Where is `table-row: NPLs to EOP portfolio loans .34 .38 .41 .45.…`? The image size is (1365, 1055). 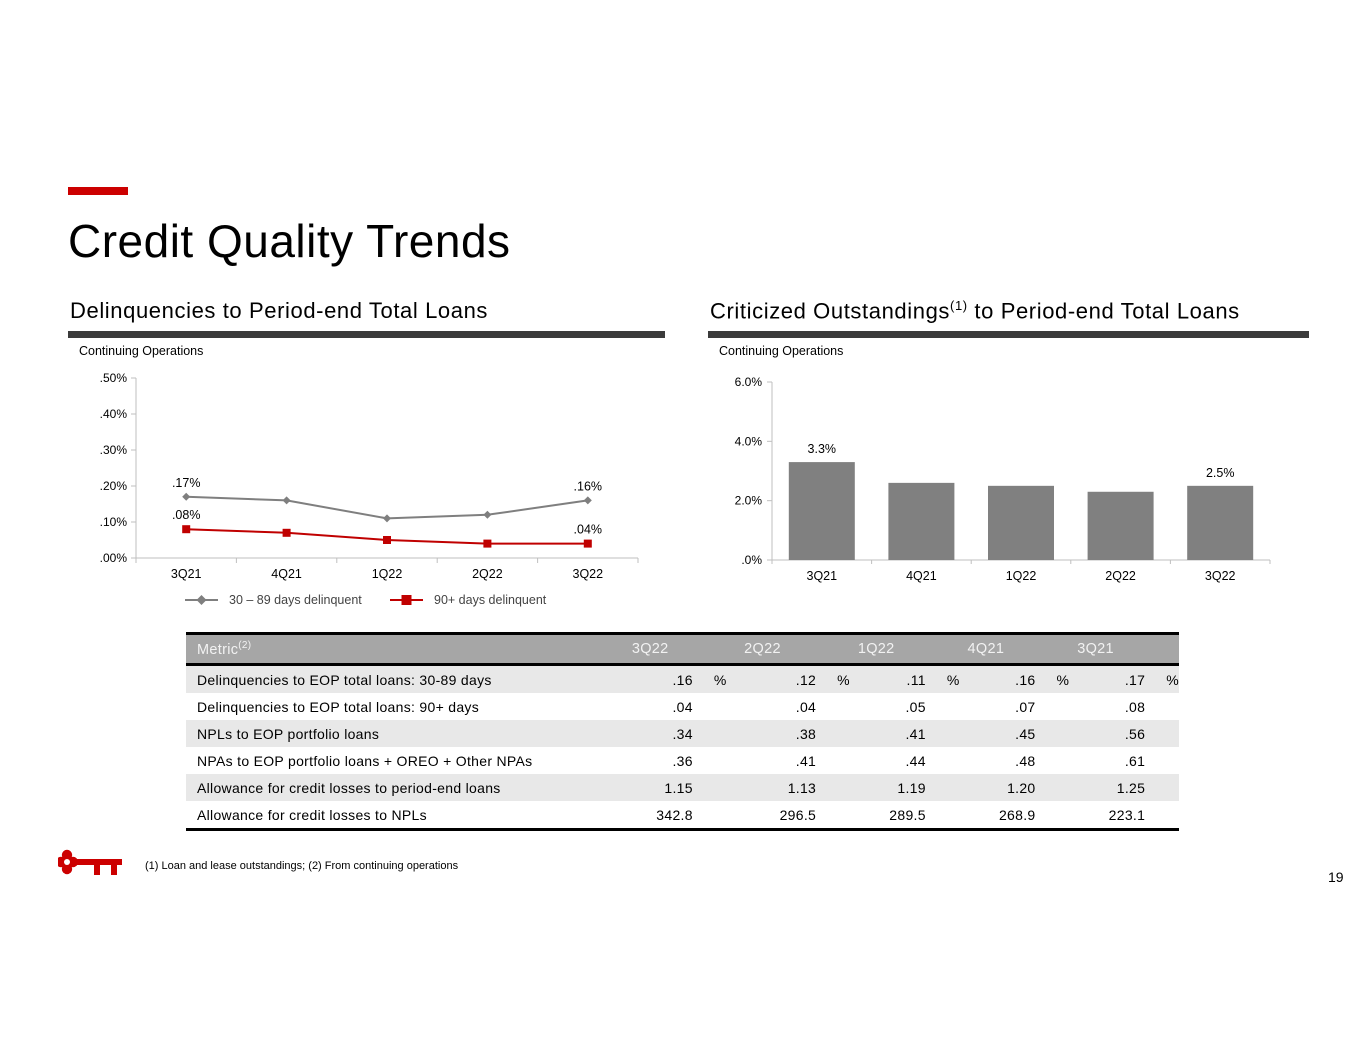
table-row: NPLs to EOP portfolio loans .34 .38 .41 .45.… is located at coordinates (682, 733).